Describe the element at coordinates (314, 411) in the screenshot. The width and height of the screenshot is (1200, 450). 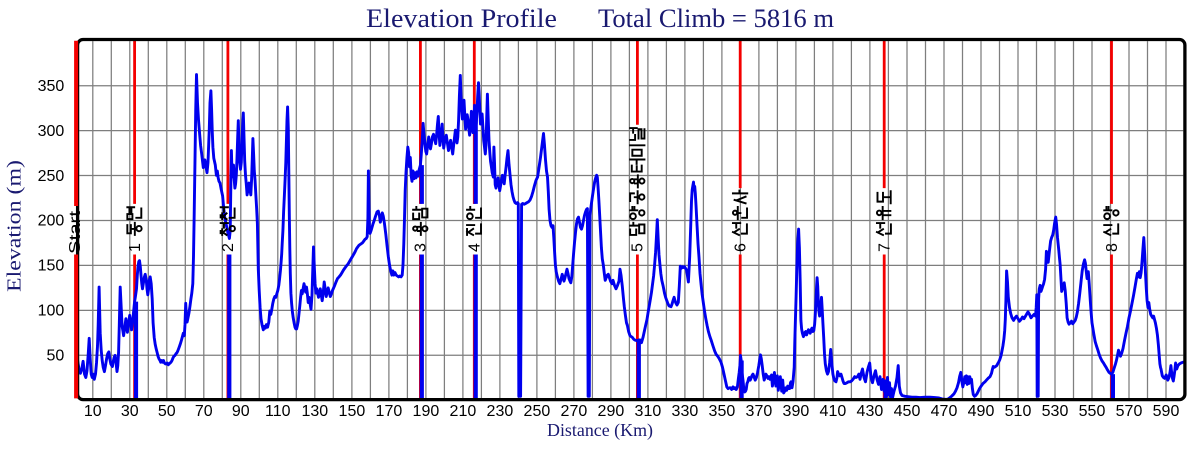
I see `svg-text: 130` at that location.